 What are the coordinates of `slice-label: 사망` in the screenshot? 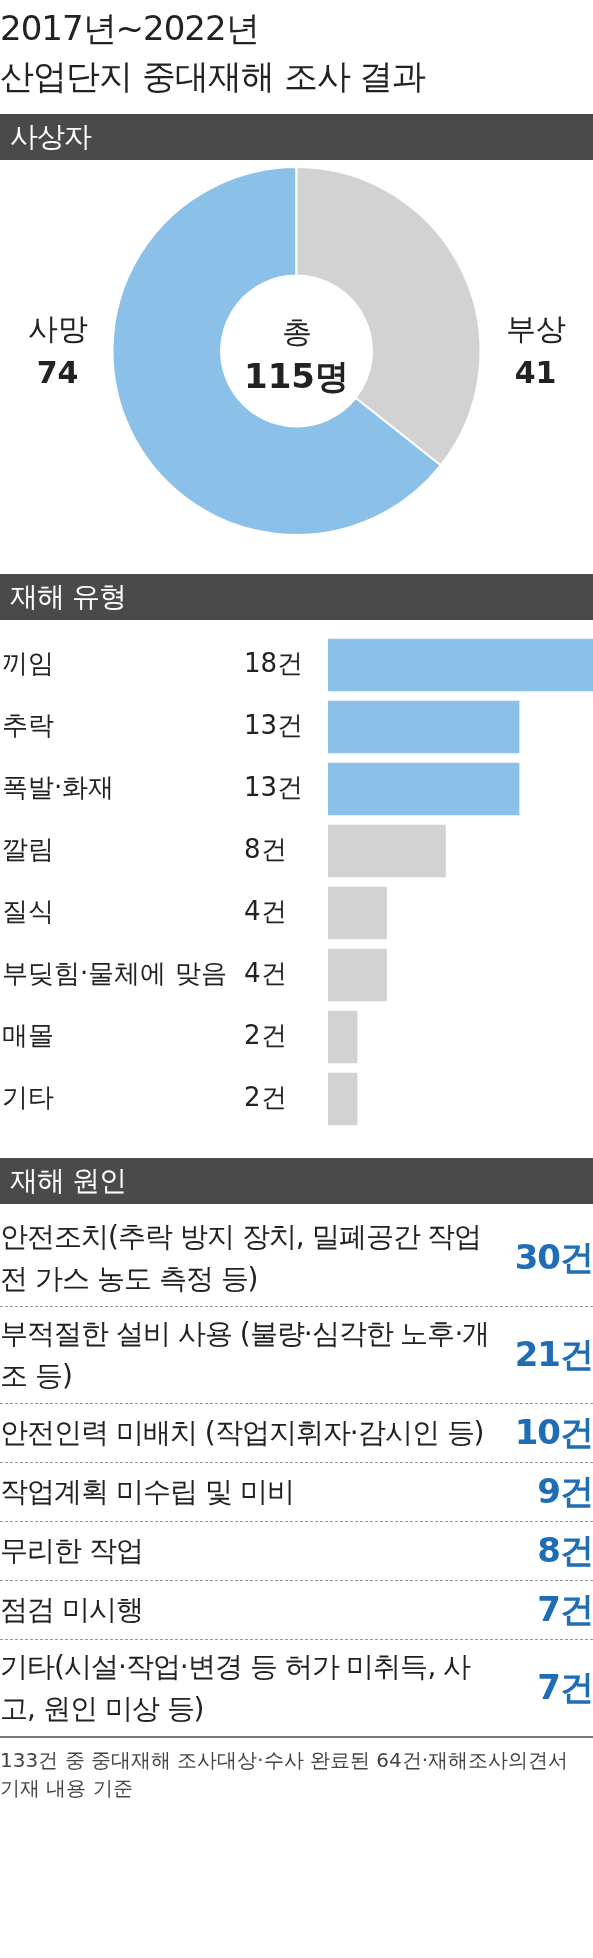 It's located at (57, 328).